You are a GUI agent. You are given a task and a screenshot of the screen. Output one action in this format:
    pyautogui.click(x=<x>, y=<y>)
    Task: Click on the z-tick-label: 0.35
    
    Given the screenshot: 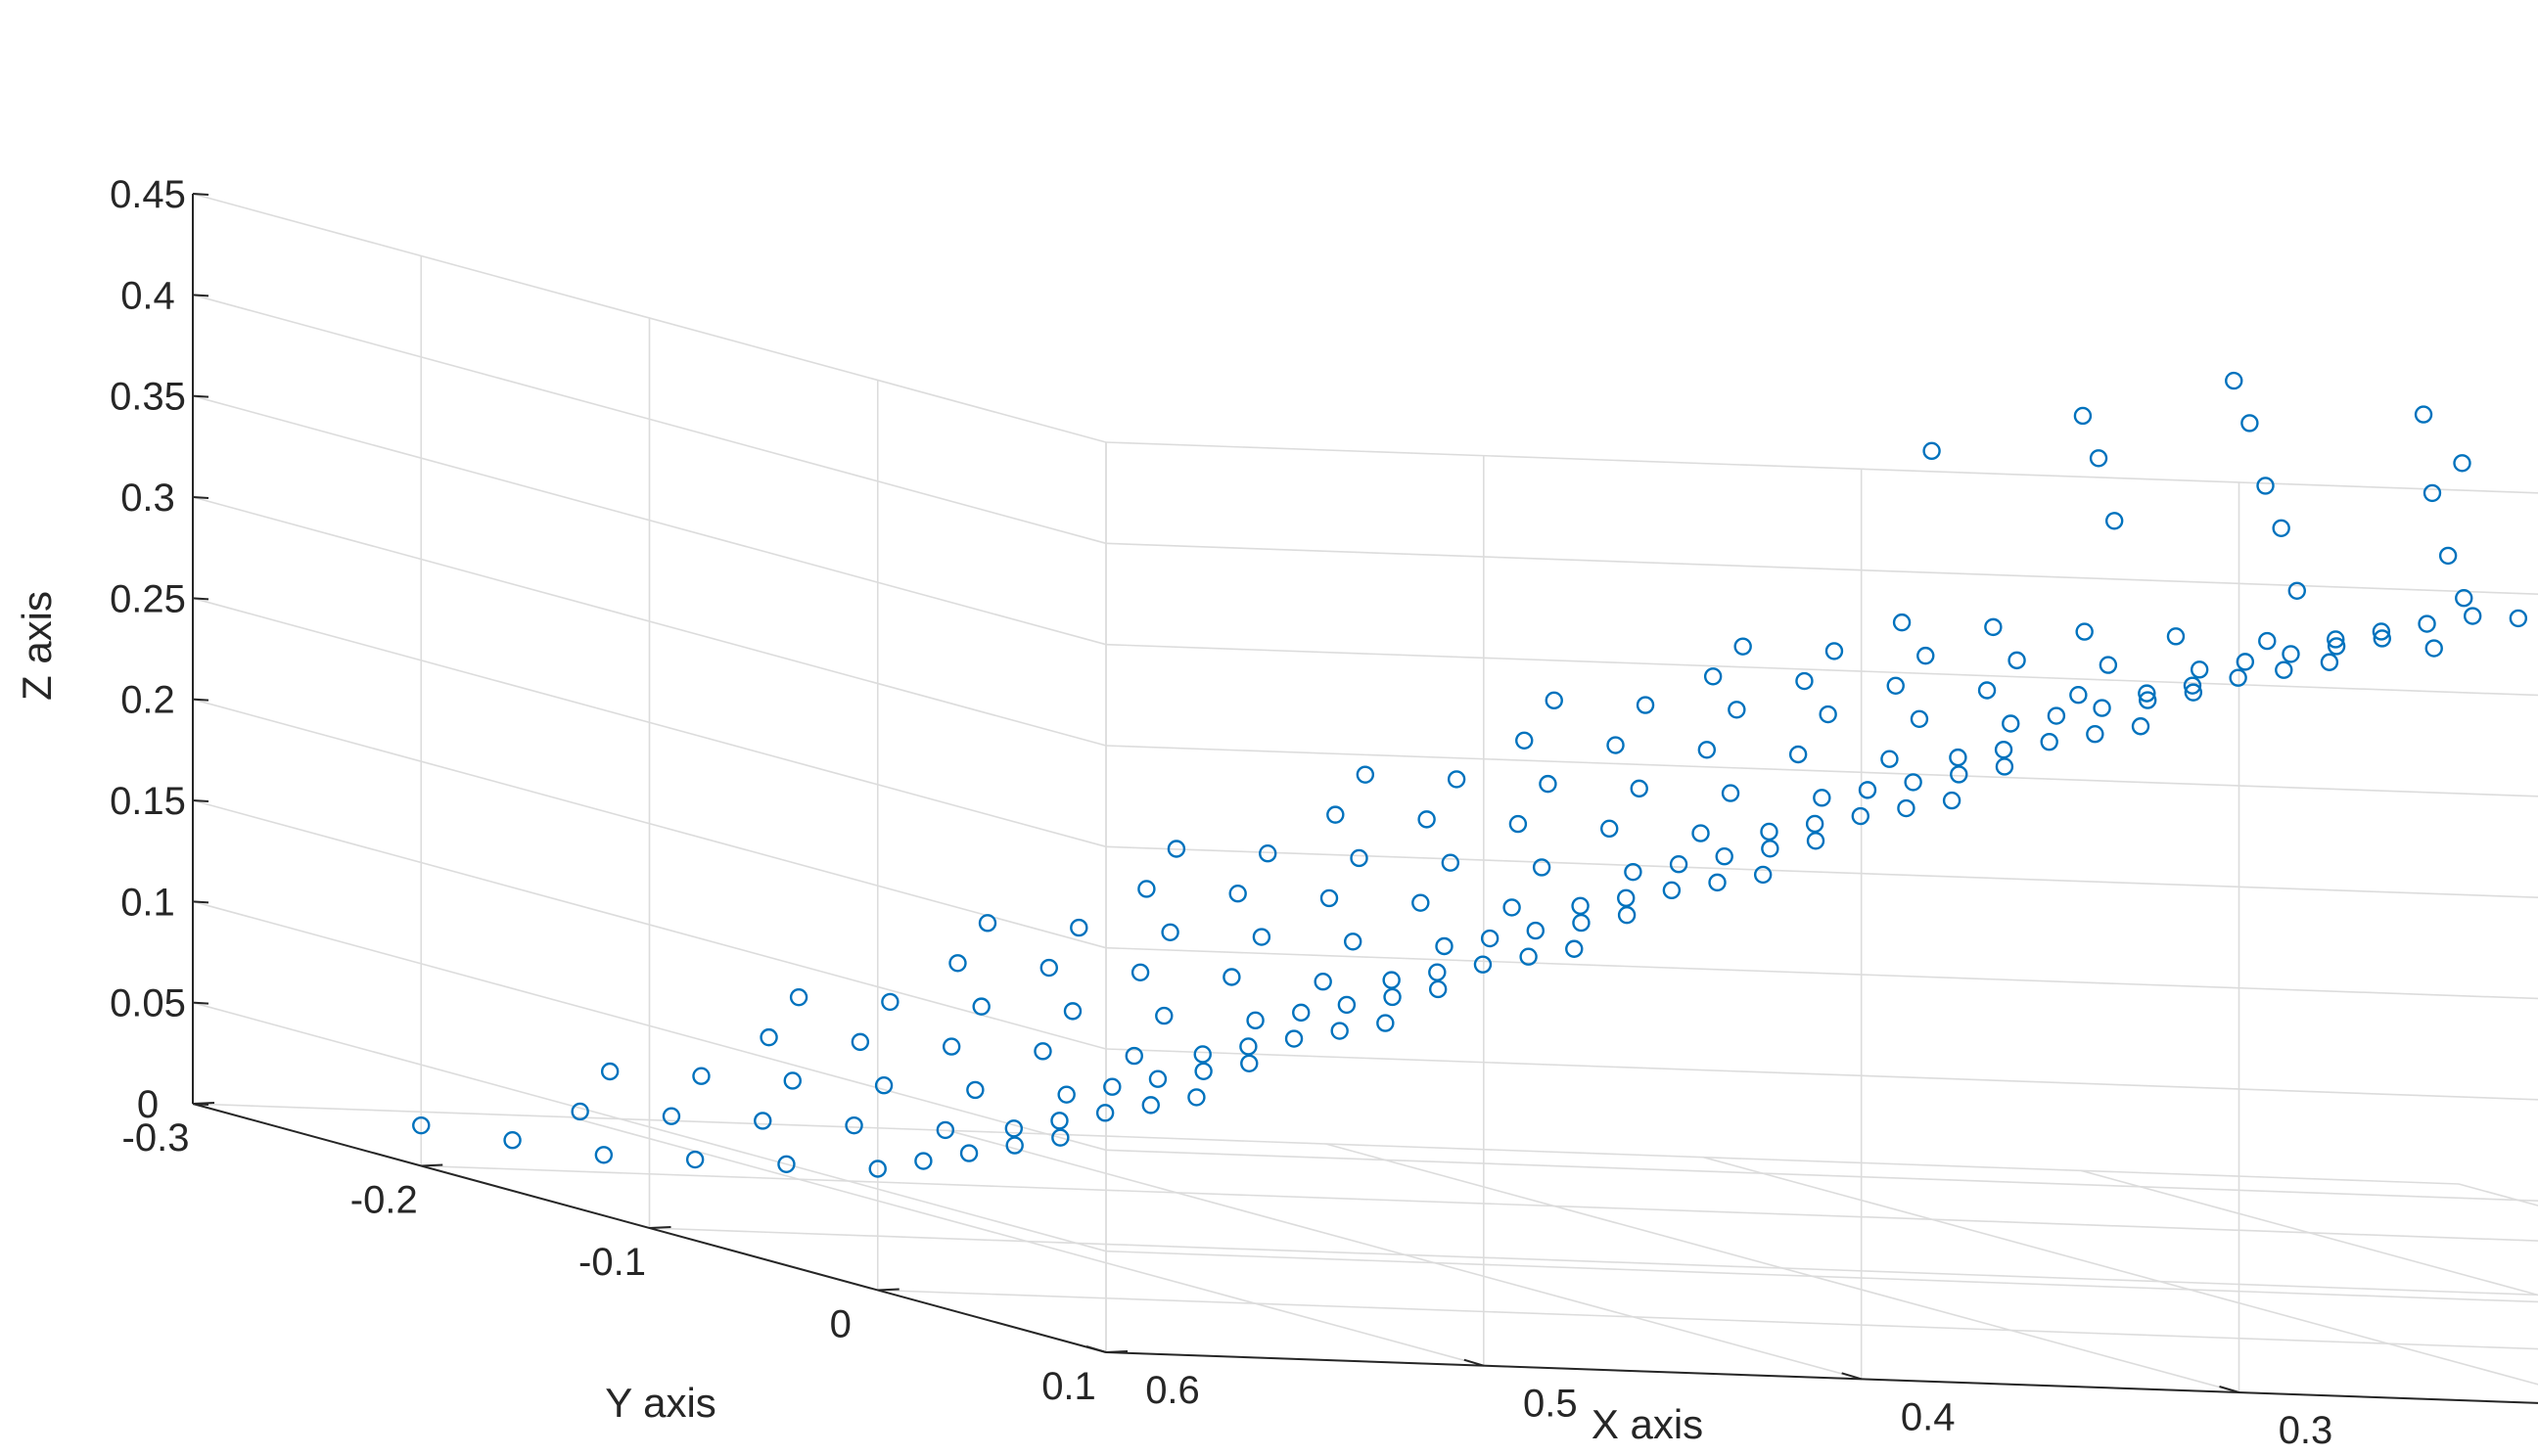 What is the action you would take?
    pyautogui.click(x=148, y=397)
    